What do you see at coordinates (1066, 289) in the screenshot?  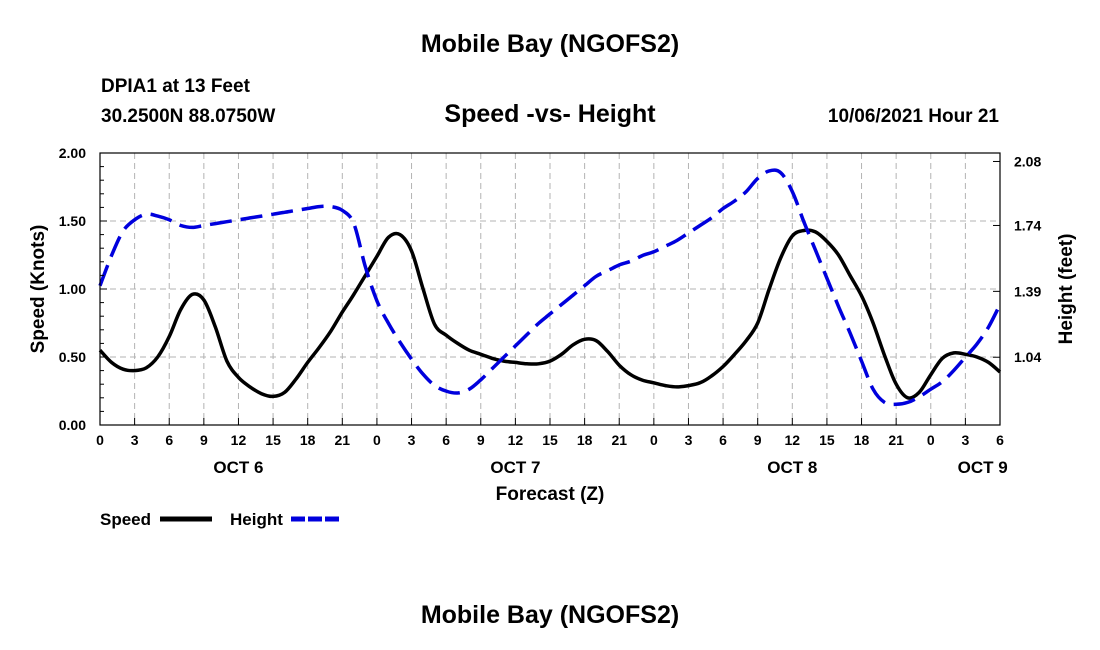 I see `y2-axis-title: Height (feet)` at bounding box center [1066, 289].